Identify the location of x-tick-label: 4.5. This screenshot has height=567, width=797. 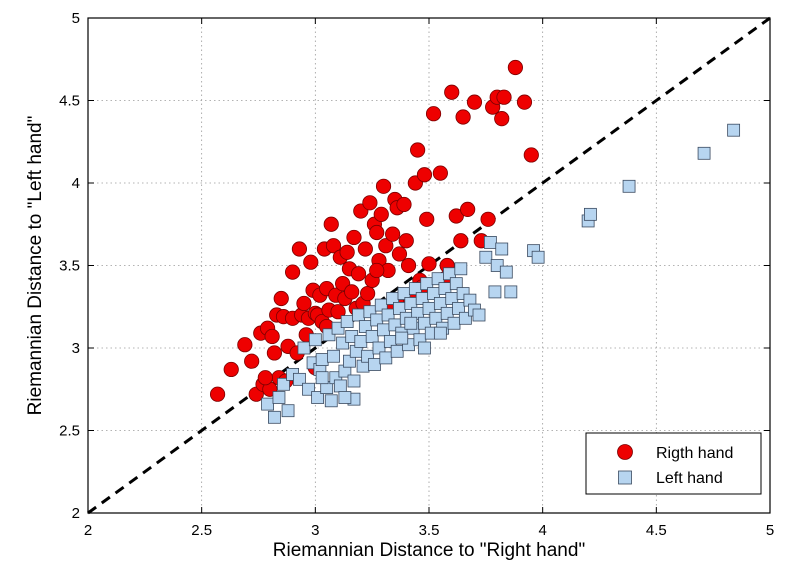
(656, 530).